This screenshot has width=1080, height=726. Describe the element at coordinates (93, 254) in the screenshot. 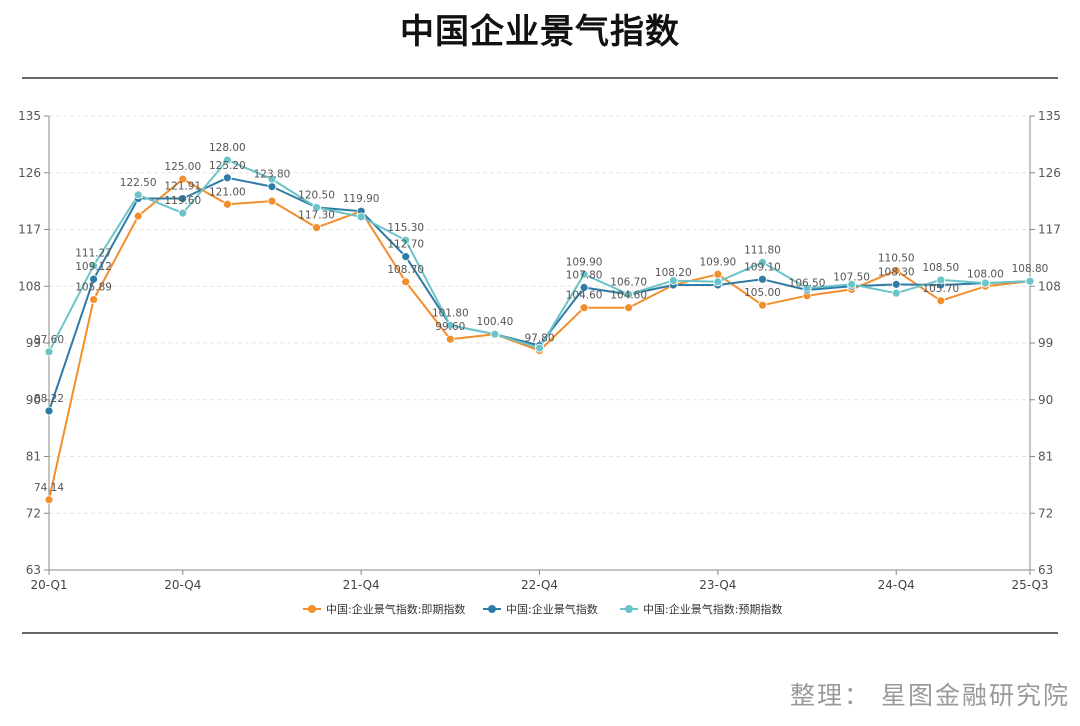

I see `data-label-s3: 111.27` at that location.